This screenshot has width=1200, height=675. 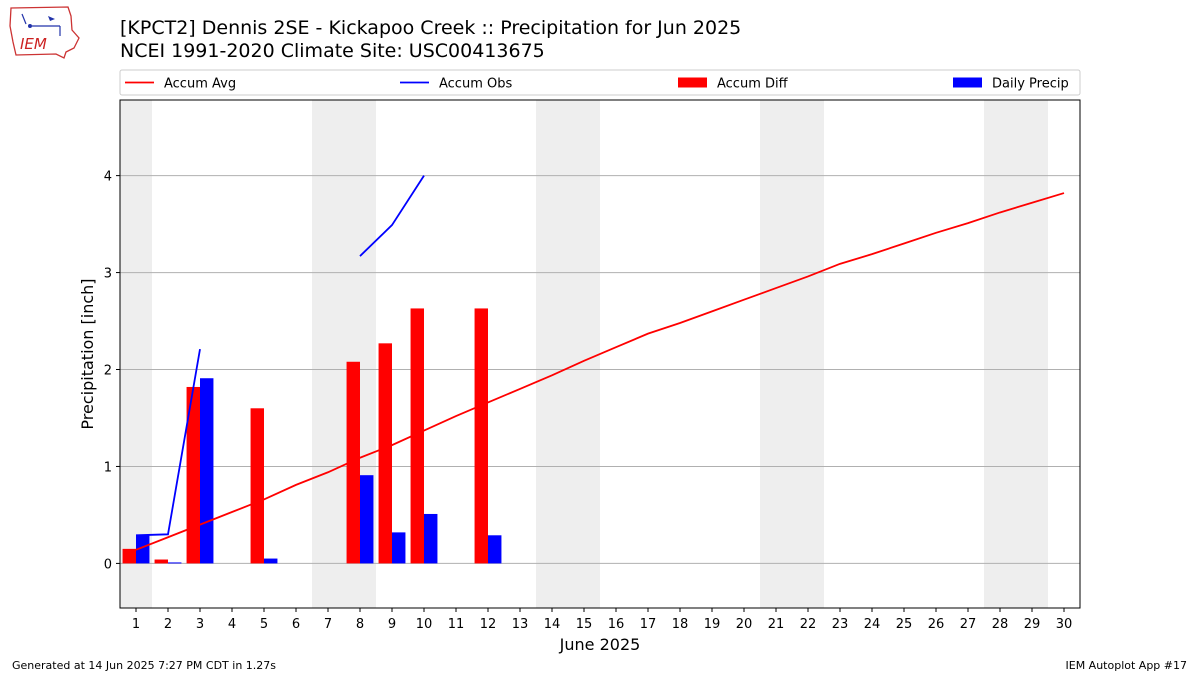 What do you see at coordinates (136, 624) in the screenshot?
I see `x-tick-label: 1` at bounding box center [136, 624].